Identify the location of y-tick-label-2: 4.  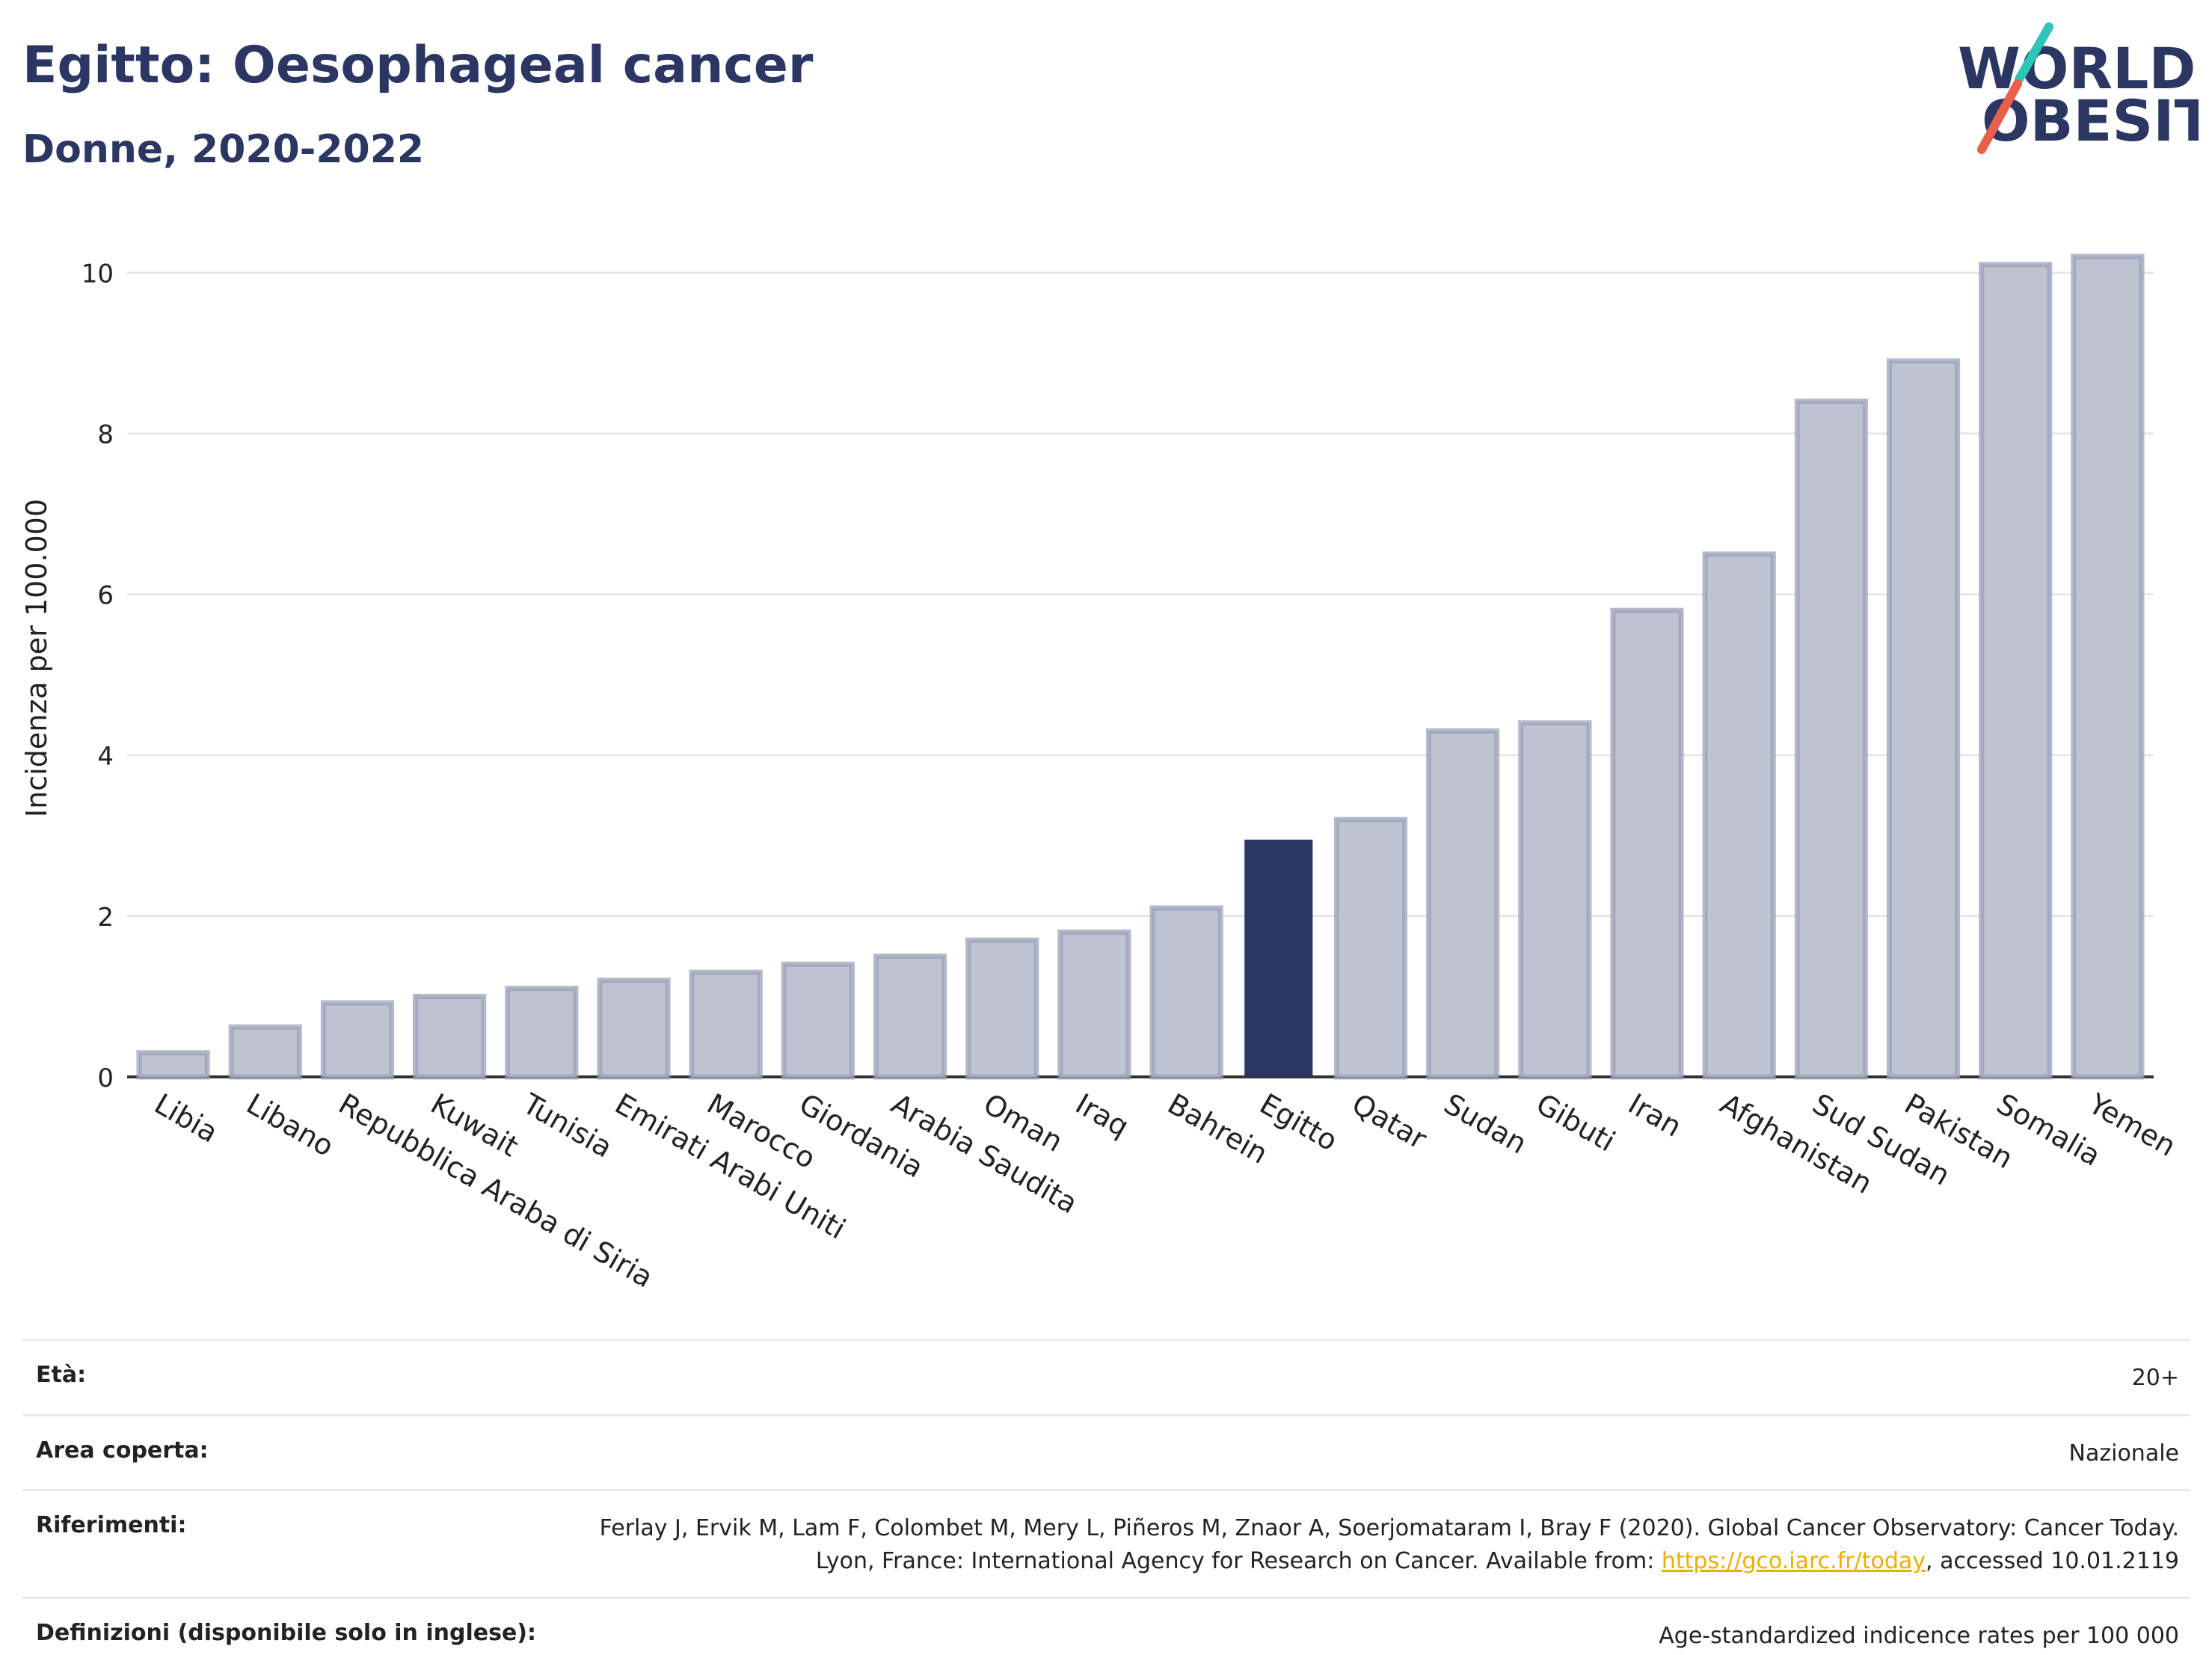
(105, 757).